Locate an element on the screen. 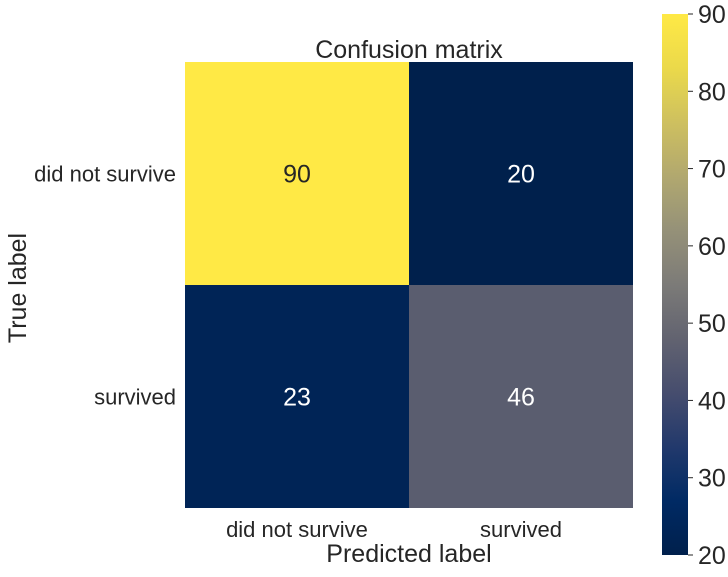 Image resolution: width=728 pixels, height=577 pixels. colorbar-tick-label: 30 is located at coordinates (712, 479).